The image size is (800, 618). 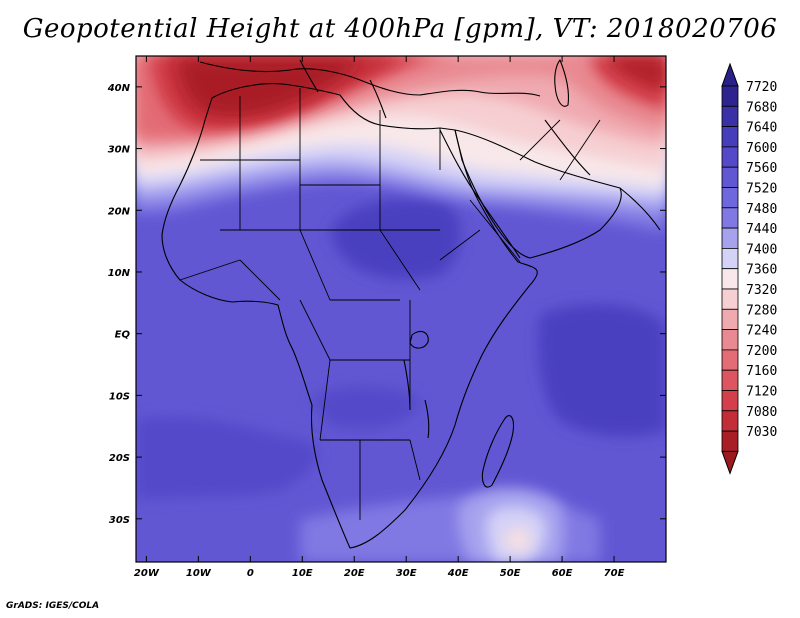 What do you see at coordinates (147, 573) in the screenshot?
I see `lon-label: 20W` at bounding box center [147, 573].